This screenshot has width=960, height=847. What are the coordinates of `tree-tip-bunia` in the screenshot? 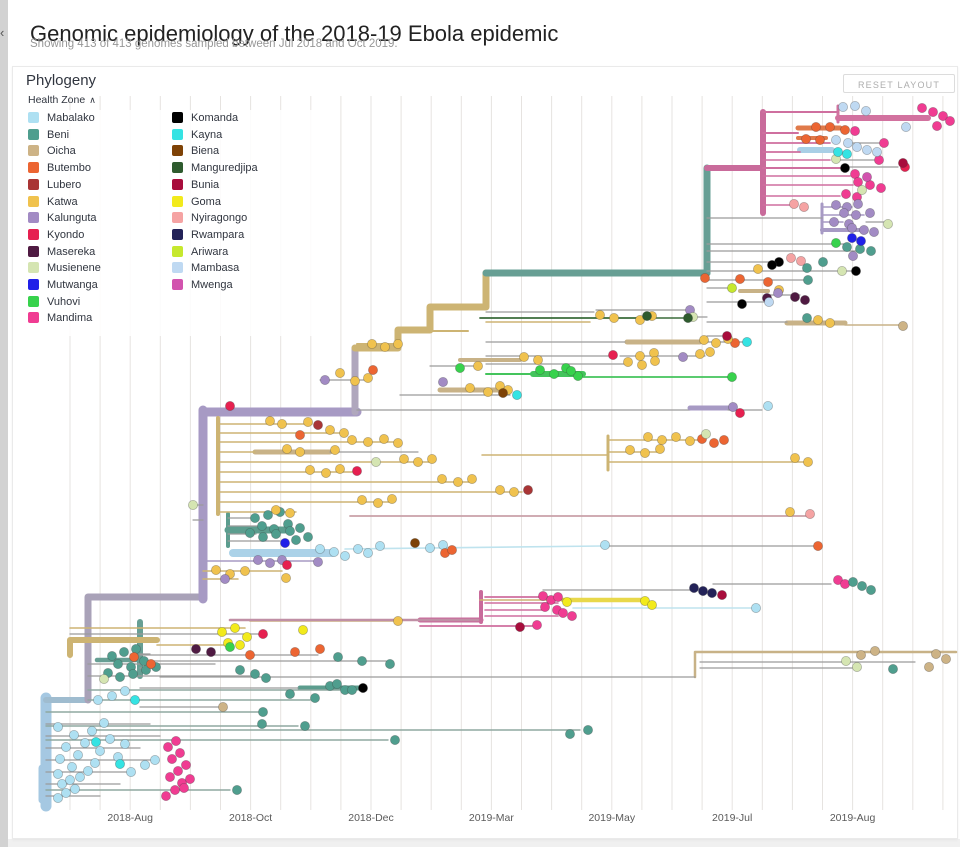 It's located at (722, 595).